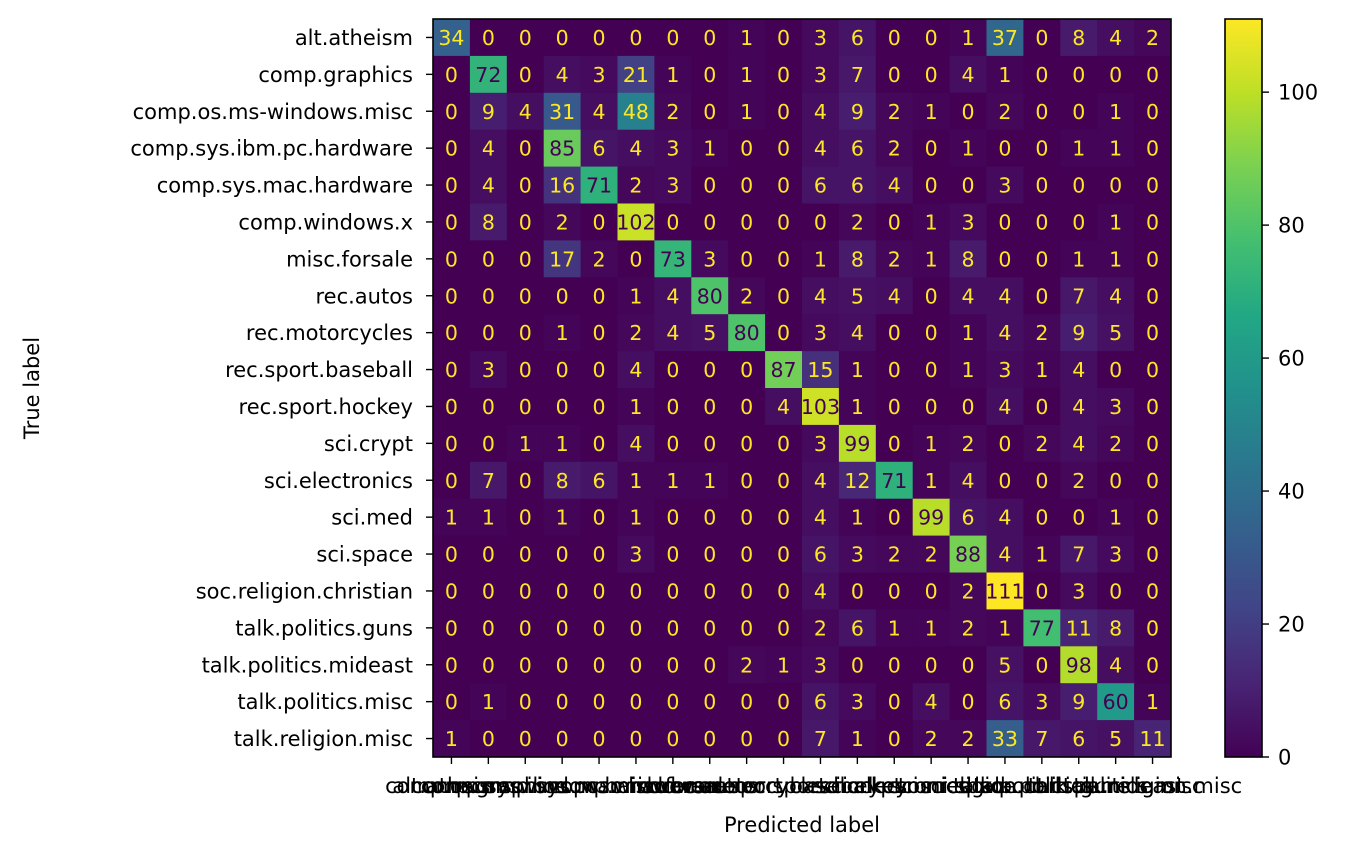 This screenshot has height=858, width=1349. Describe the element at coordinates (968, 786) in the screenshot. I see `x-tick-label: sci.space` at that location.